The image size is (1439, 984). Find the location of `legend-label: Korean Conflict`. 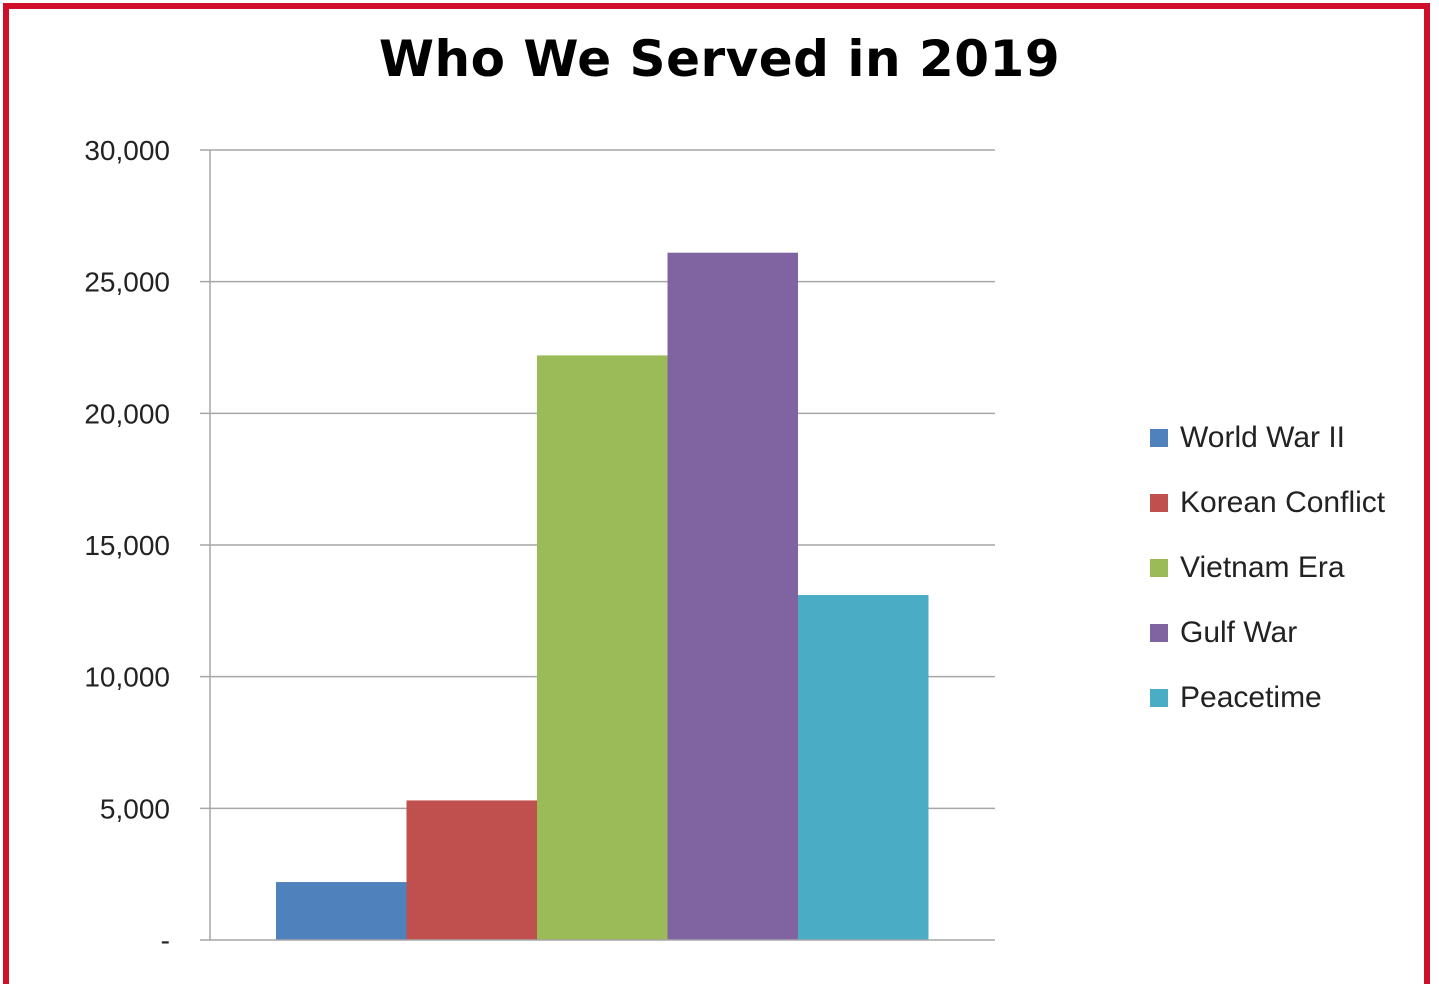

legend-label: Korean Conflict is located at coordinates (1283, 502).